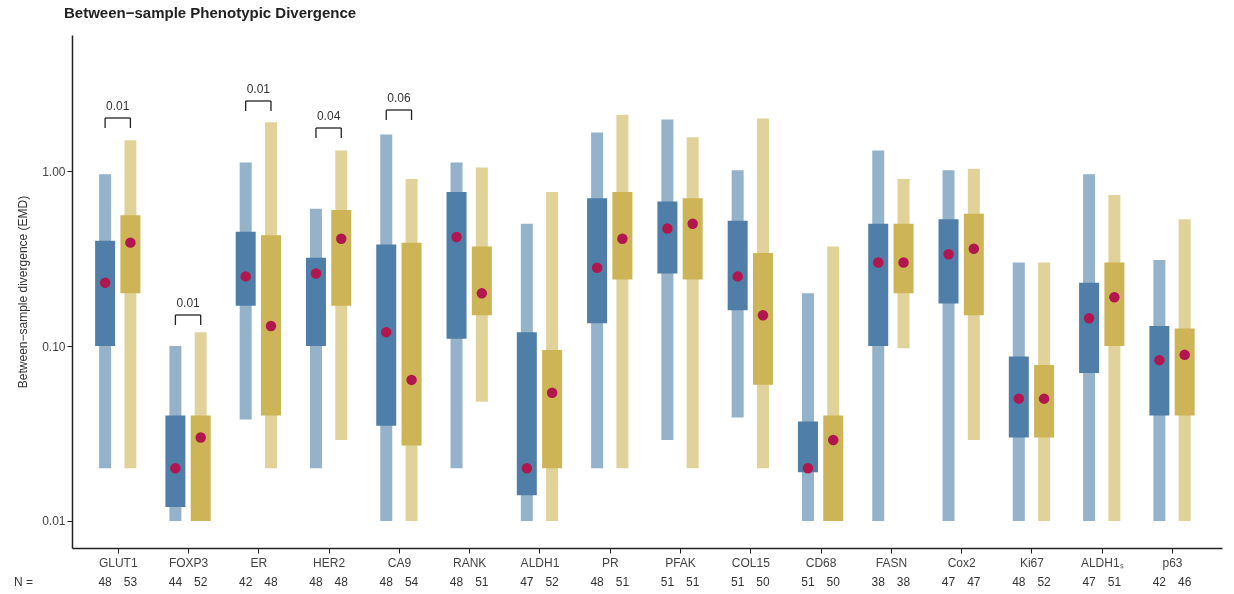 Image resolution: width=1234 pixels, height=594 pixels. What do you see at coordinates (328, 116) in the screenshot?
I see `annotation: 0.04` at bounding box center [328, 116].